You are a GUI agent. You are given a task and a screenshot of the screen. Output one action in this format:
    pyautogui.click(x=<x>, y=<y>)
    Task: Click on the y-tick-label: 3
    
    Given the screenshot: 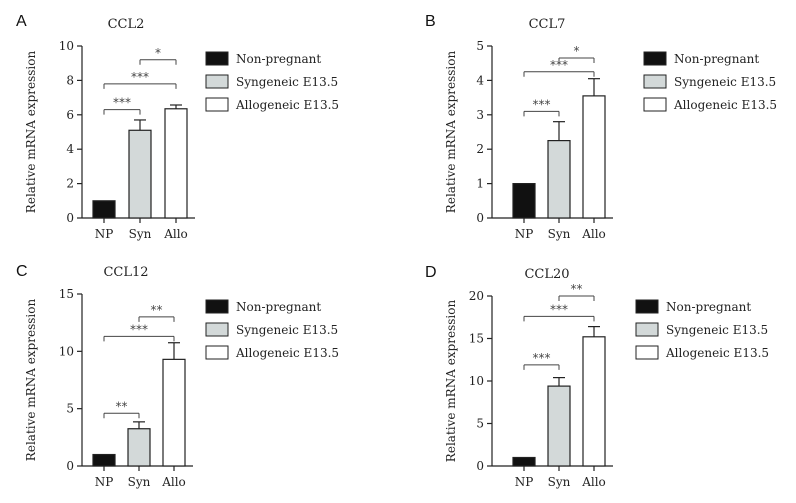 What is the action you would take?
    pyautogui.click(x=480, y=115)
    